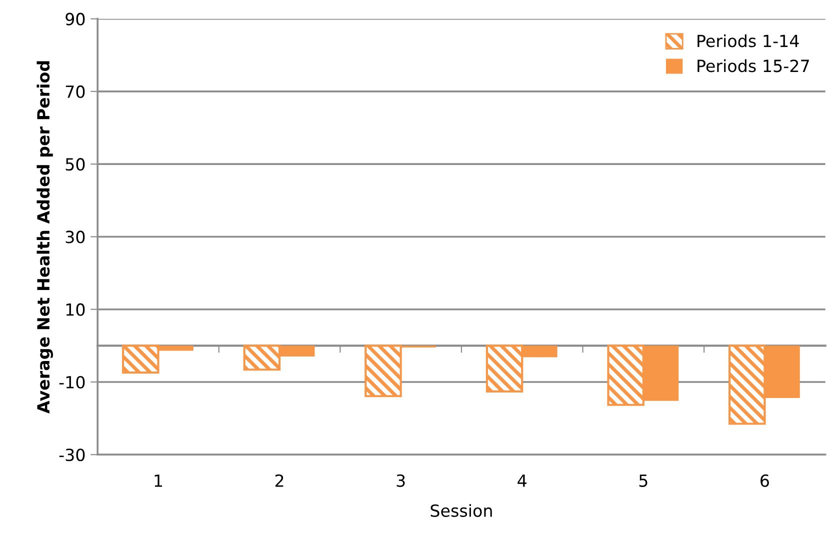 Image resolution: width=827 pixels, height=538 pixels. I want to click on y-tick-label: 70, so click(75, 91).